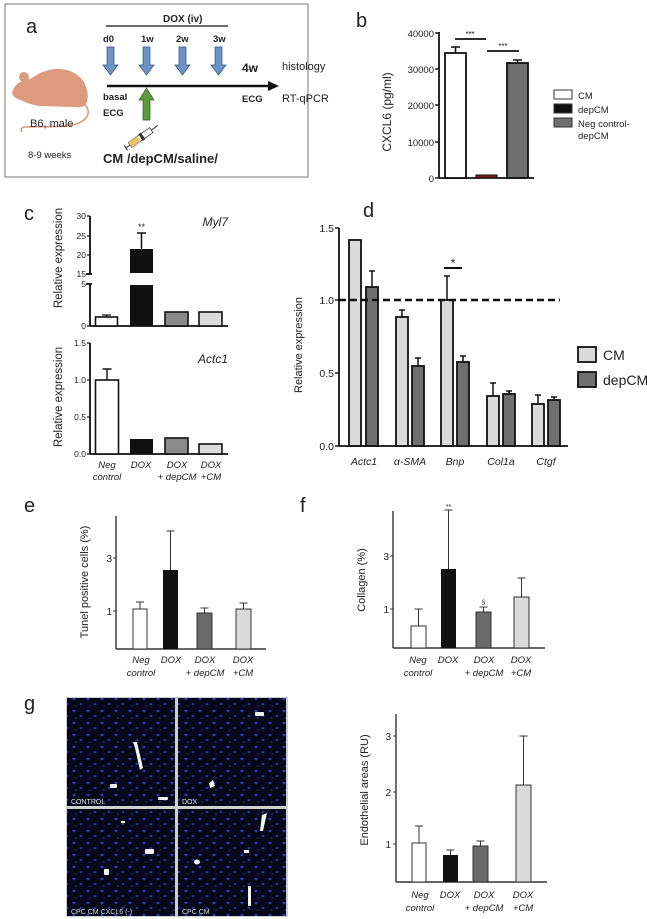  What do you see at coordinates (363, 462) in the screenshot?
I see `x-tick: Actc1` at bounding box center [363, 462].